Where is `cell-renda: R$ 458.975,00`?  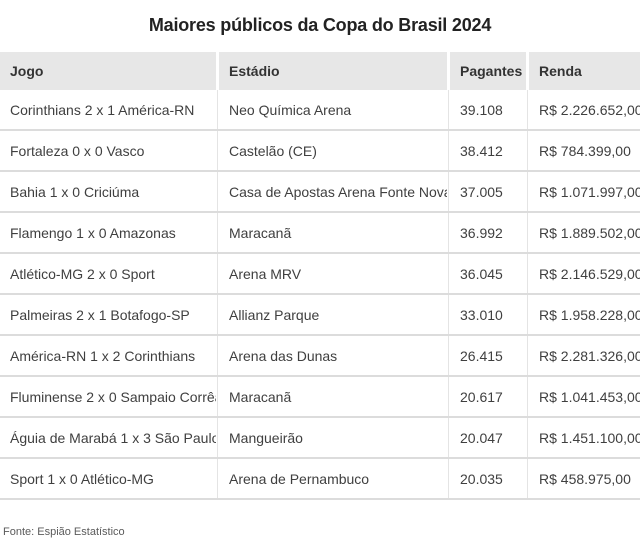 cell-renda: R$ 458.975,00 is located at coordinates (583, 478).